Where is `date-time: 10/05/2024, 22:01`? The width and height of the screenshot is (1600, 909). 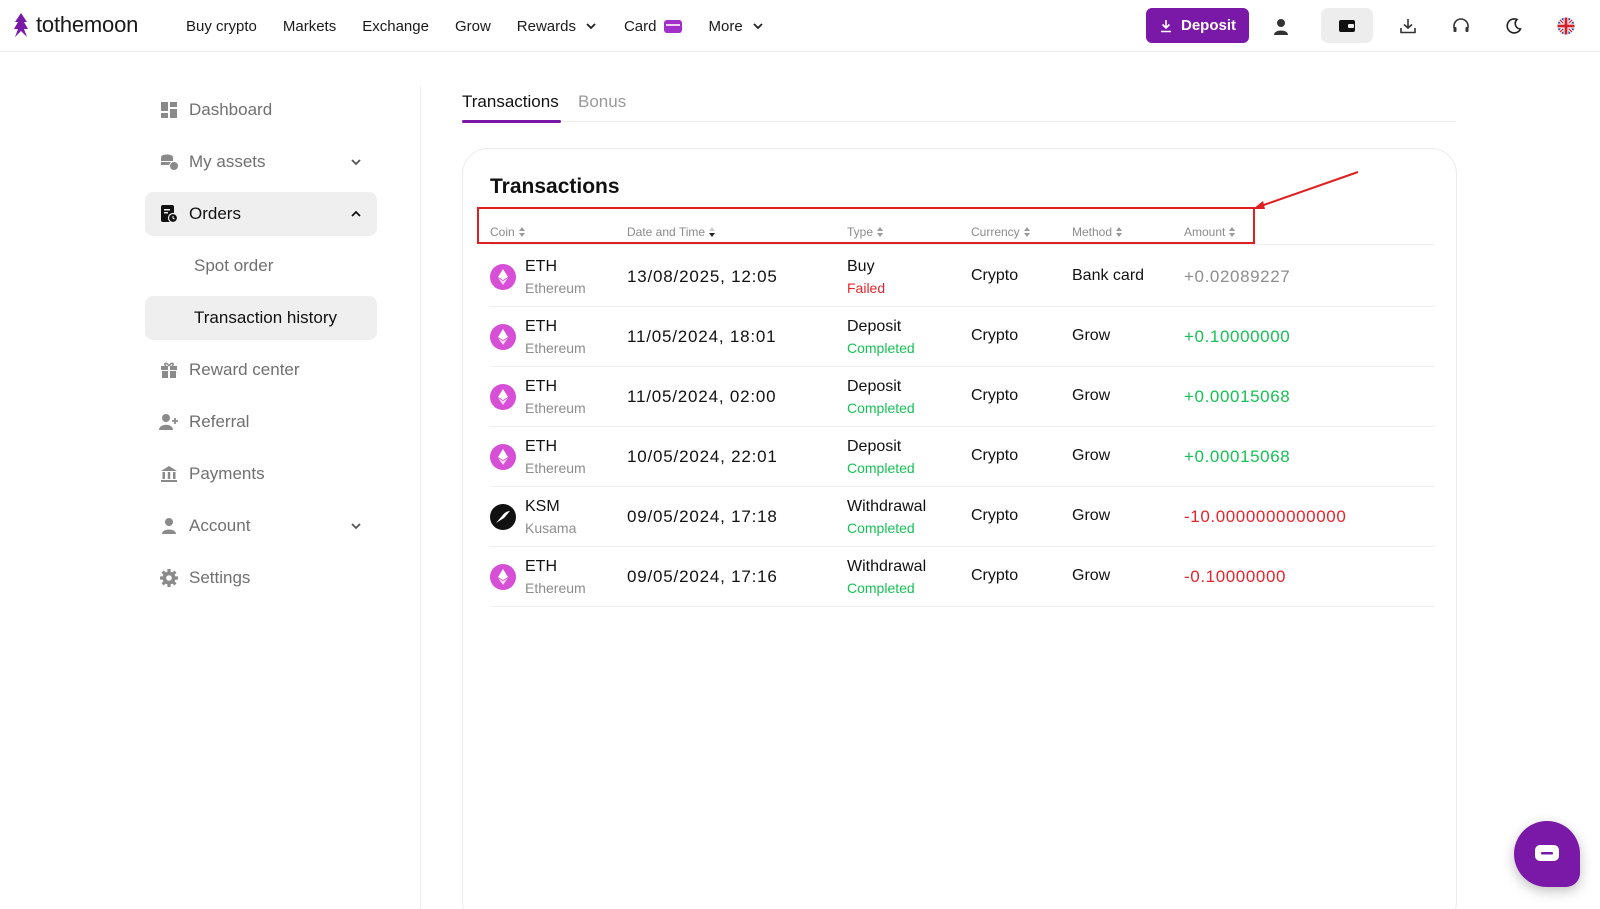 date-time: 10/05/2024, 22:01 is located at coordinates (702, 456).